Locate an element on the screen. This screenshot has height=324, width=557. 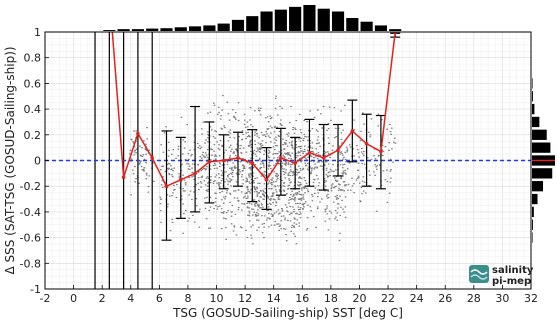
x-tick-label: 16 is located at coordinates (302, 298).